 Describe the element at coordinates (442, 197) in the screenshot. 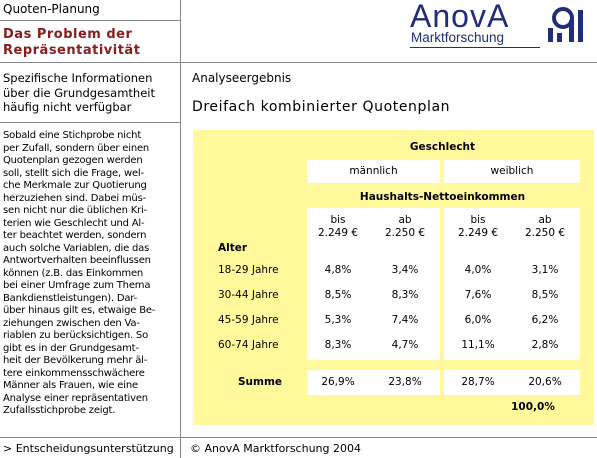

I see `income-label: Haushalts-Nettoeinkommen` at that location.